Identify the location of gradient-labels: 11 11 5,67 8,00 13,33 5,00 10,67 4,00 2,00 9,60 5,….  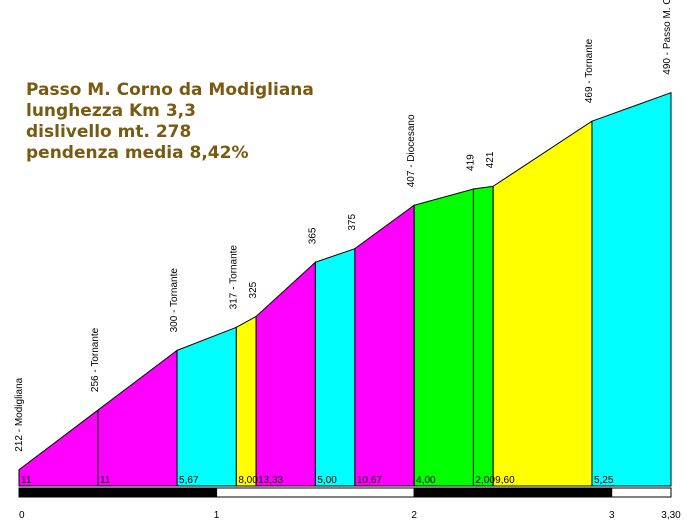
(317, 480).